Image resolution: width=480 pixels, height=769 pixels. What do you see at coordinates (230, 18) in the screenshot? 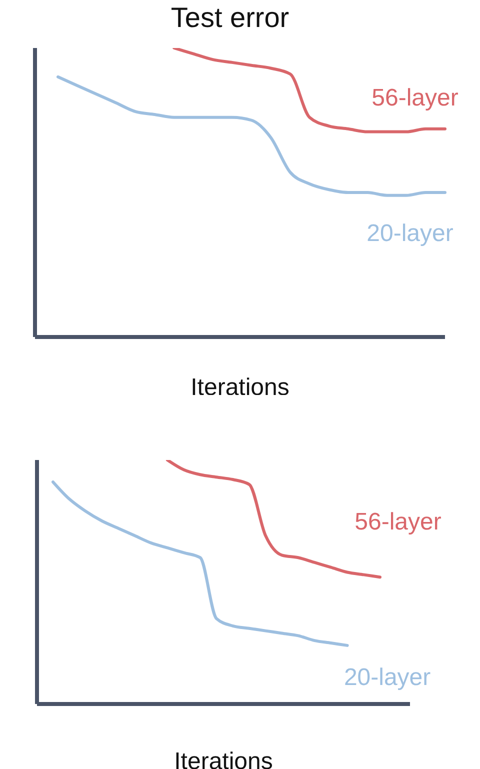
I see `chart-title: Test error` at bounding box center [230, 18].